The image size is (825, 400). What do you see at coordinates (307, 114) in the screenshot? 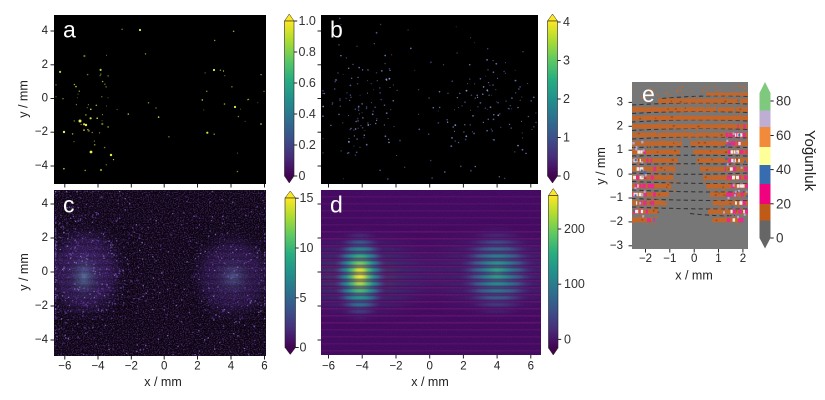
I see `svg-text: 0.4` at bounding box center [307, 114].